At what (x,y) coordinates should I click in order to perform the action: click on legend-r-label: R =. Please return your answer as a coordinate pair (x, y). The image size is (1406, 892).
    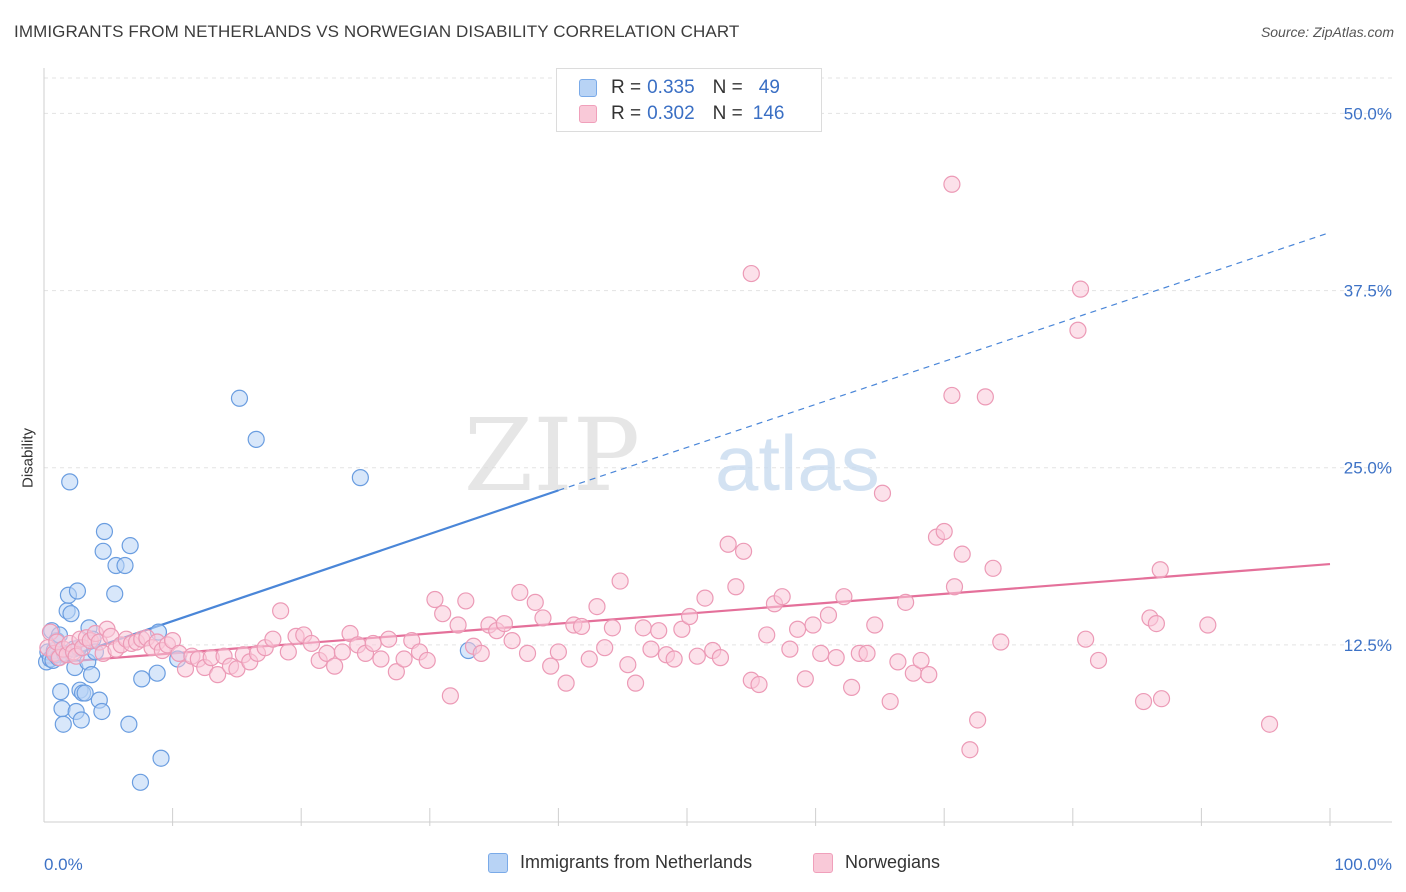
    Looking at the image, I should click on (626, 87).